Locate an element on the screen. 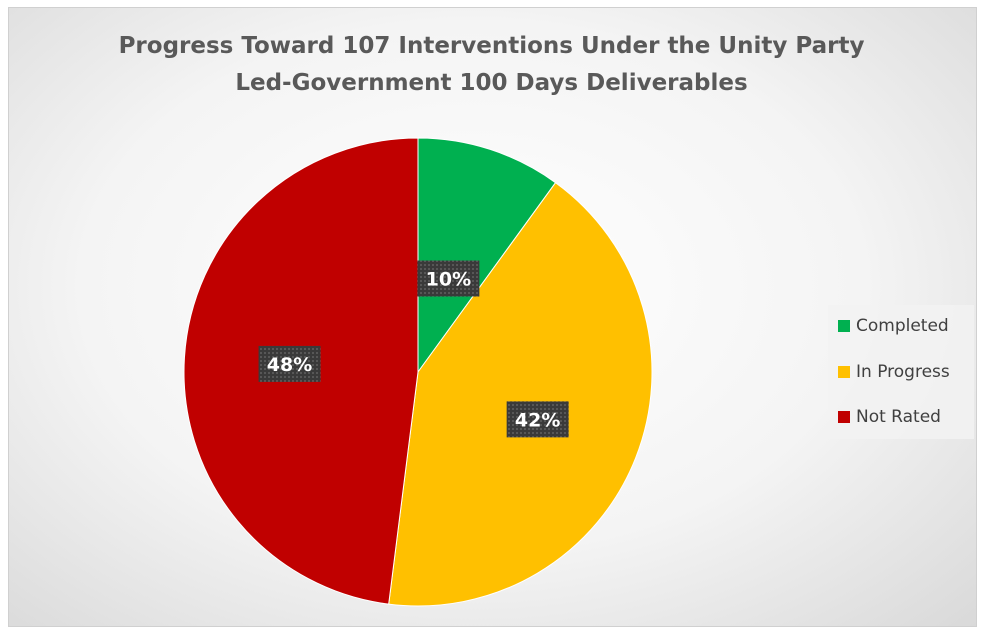  legend-label-completed: Completed is located at coordinates (902, 326).